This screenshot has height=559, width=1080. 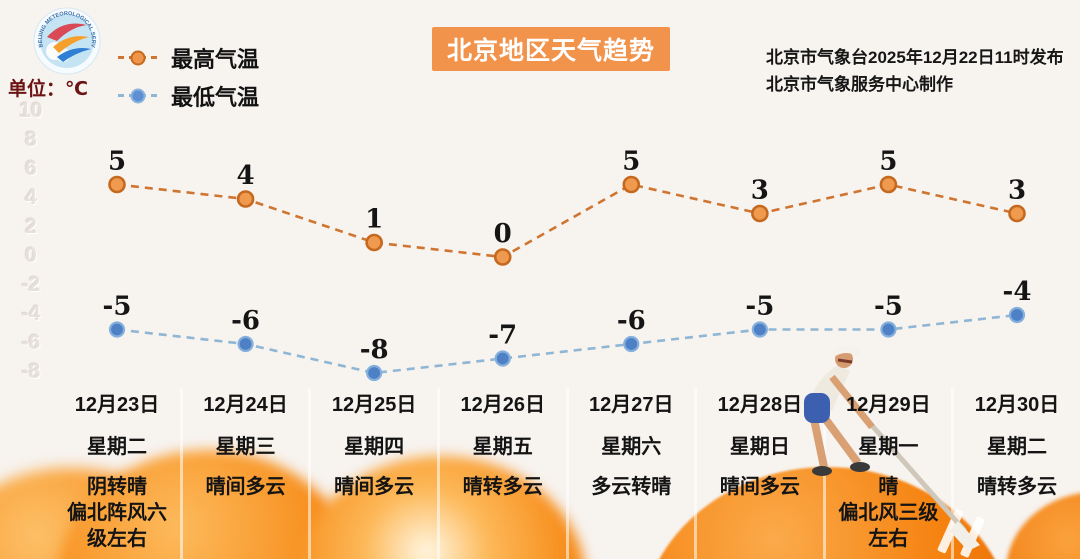 What do you see at coordinates (215, 97) in the screenshot?
I see `legend-label-low: 最低气温` at bounding box center [215, 97].